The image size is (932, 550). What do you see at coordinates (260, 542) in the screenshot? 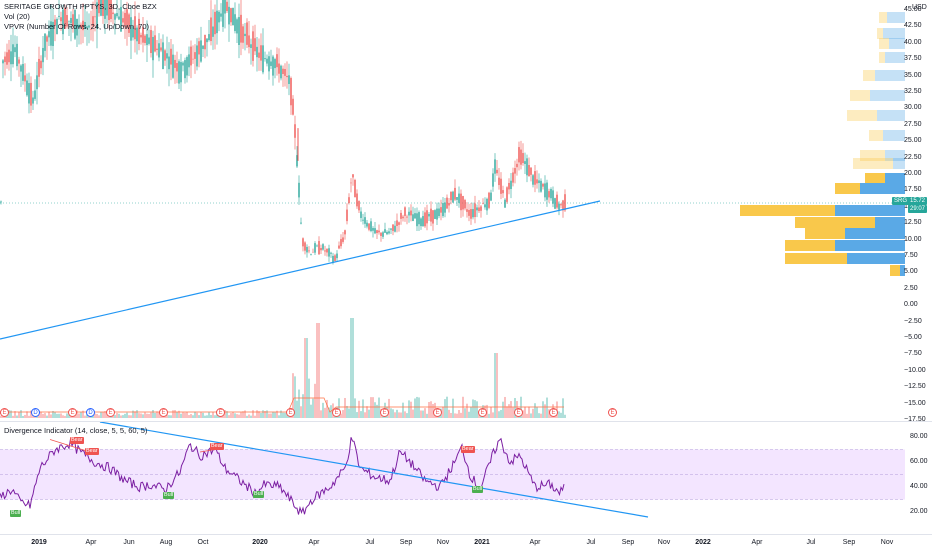
I see `time-tick-label: 2020` at bounding box center [260, 542].